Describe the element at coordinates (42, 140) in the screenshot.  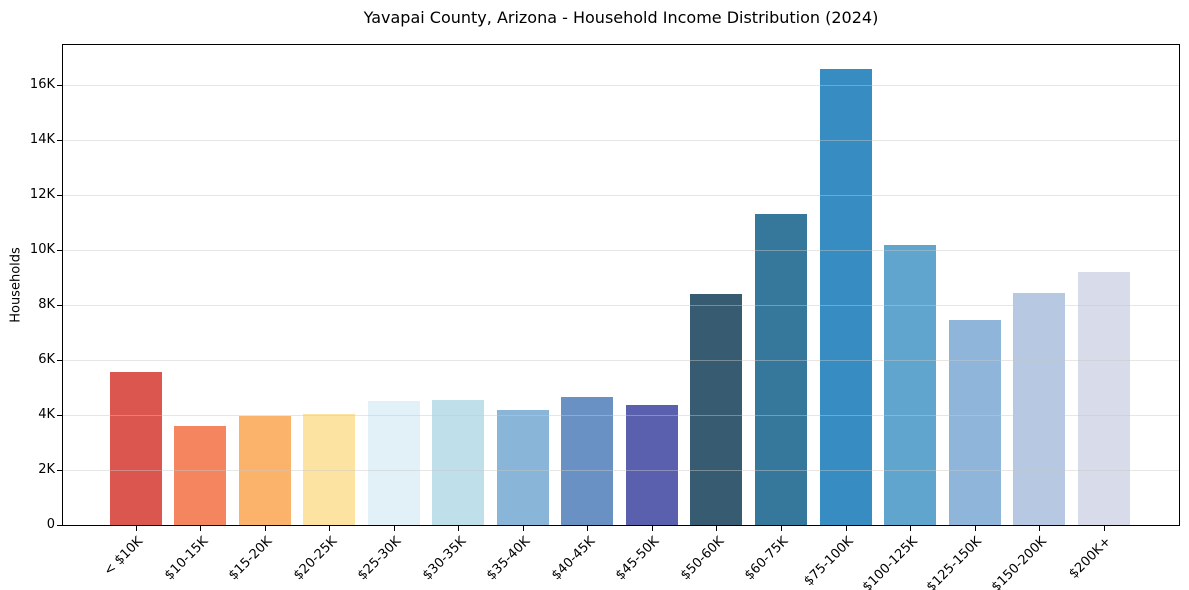
I see `y-tick-label: 14K` at that location.